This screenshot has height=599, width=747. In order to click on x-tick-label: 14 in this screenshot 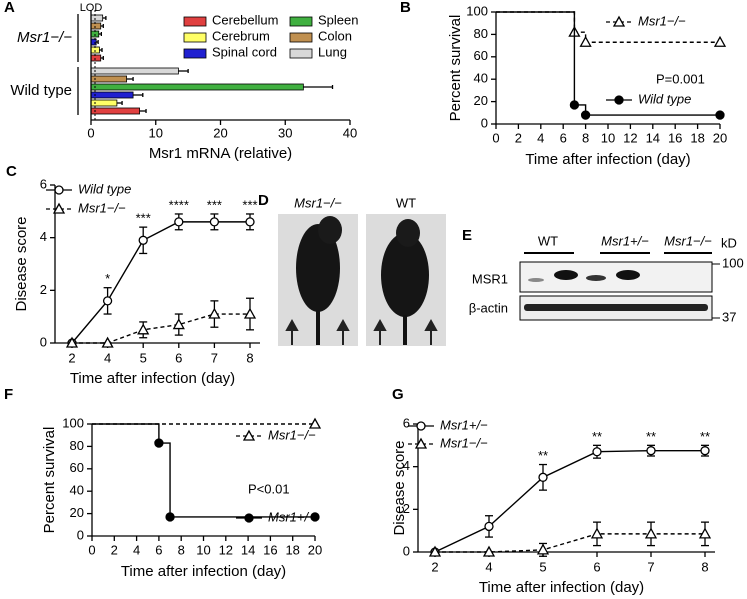, I will do `click(248, 549)`.